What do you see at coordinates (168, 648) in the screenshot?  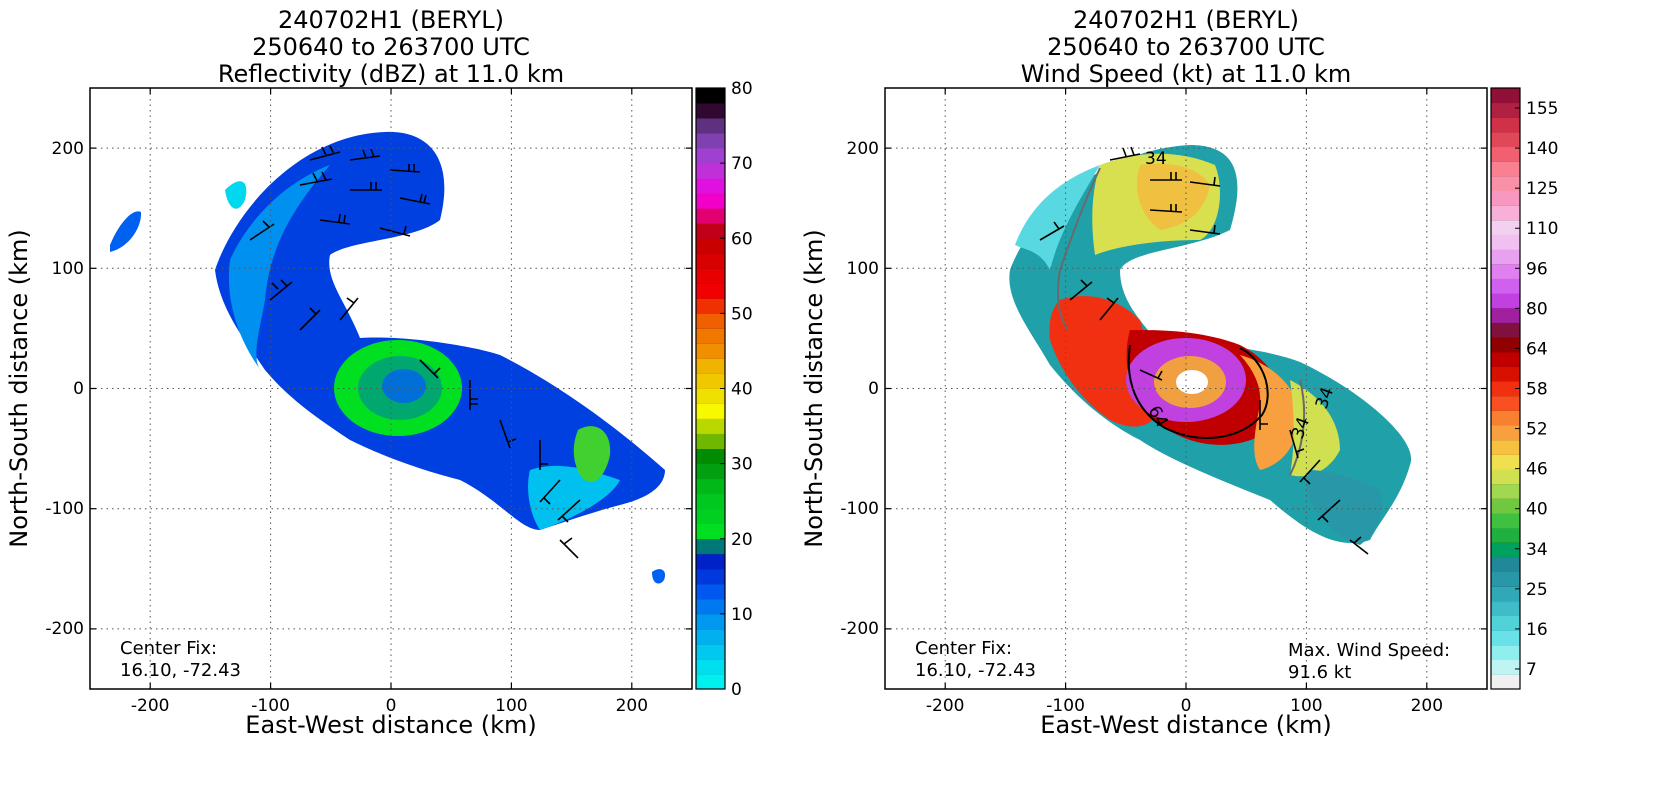 I see `panel1-center-fix-label: Center Fix:` at bounding box center [168, 648].